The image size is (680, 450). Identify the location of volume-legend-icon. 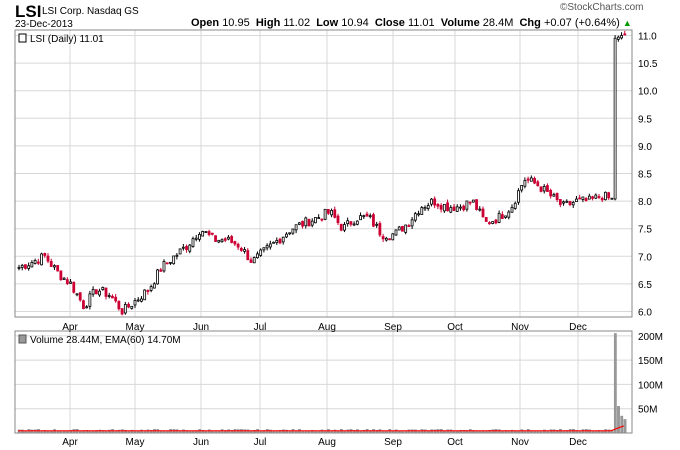
(22, 339).